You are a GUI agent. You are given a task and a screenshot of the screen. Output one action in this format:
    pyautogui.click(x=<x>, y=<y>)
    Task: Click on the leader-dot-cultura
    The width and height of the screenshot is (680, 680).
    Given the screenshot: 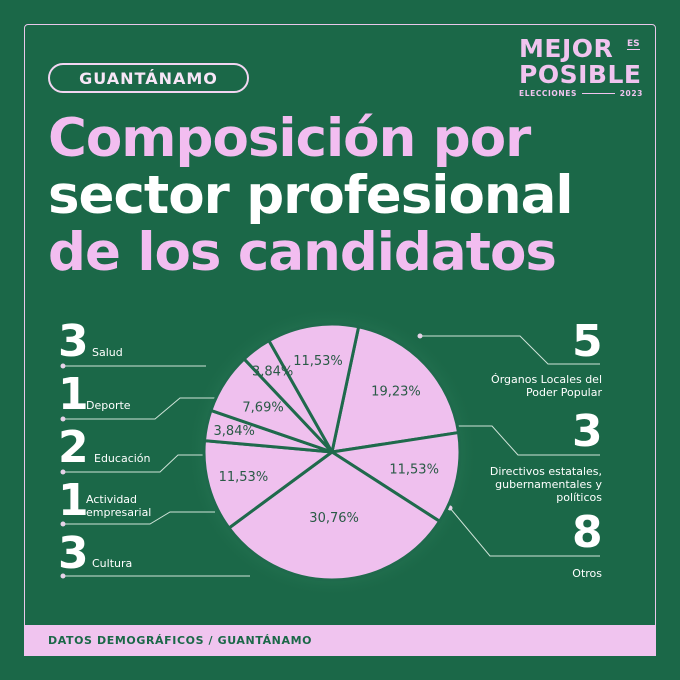 What is the action you would take?
    pyautogui.click(x=63, y=576)
    